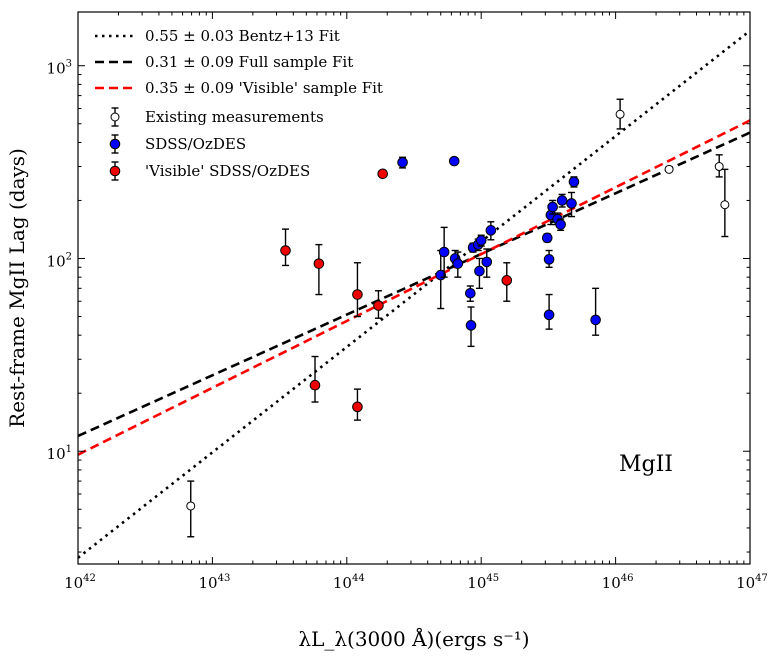 The image size is (780, 664). I want to click on point-s2-p2, so click(454, 161).